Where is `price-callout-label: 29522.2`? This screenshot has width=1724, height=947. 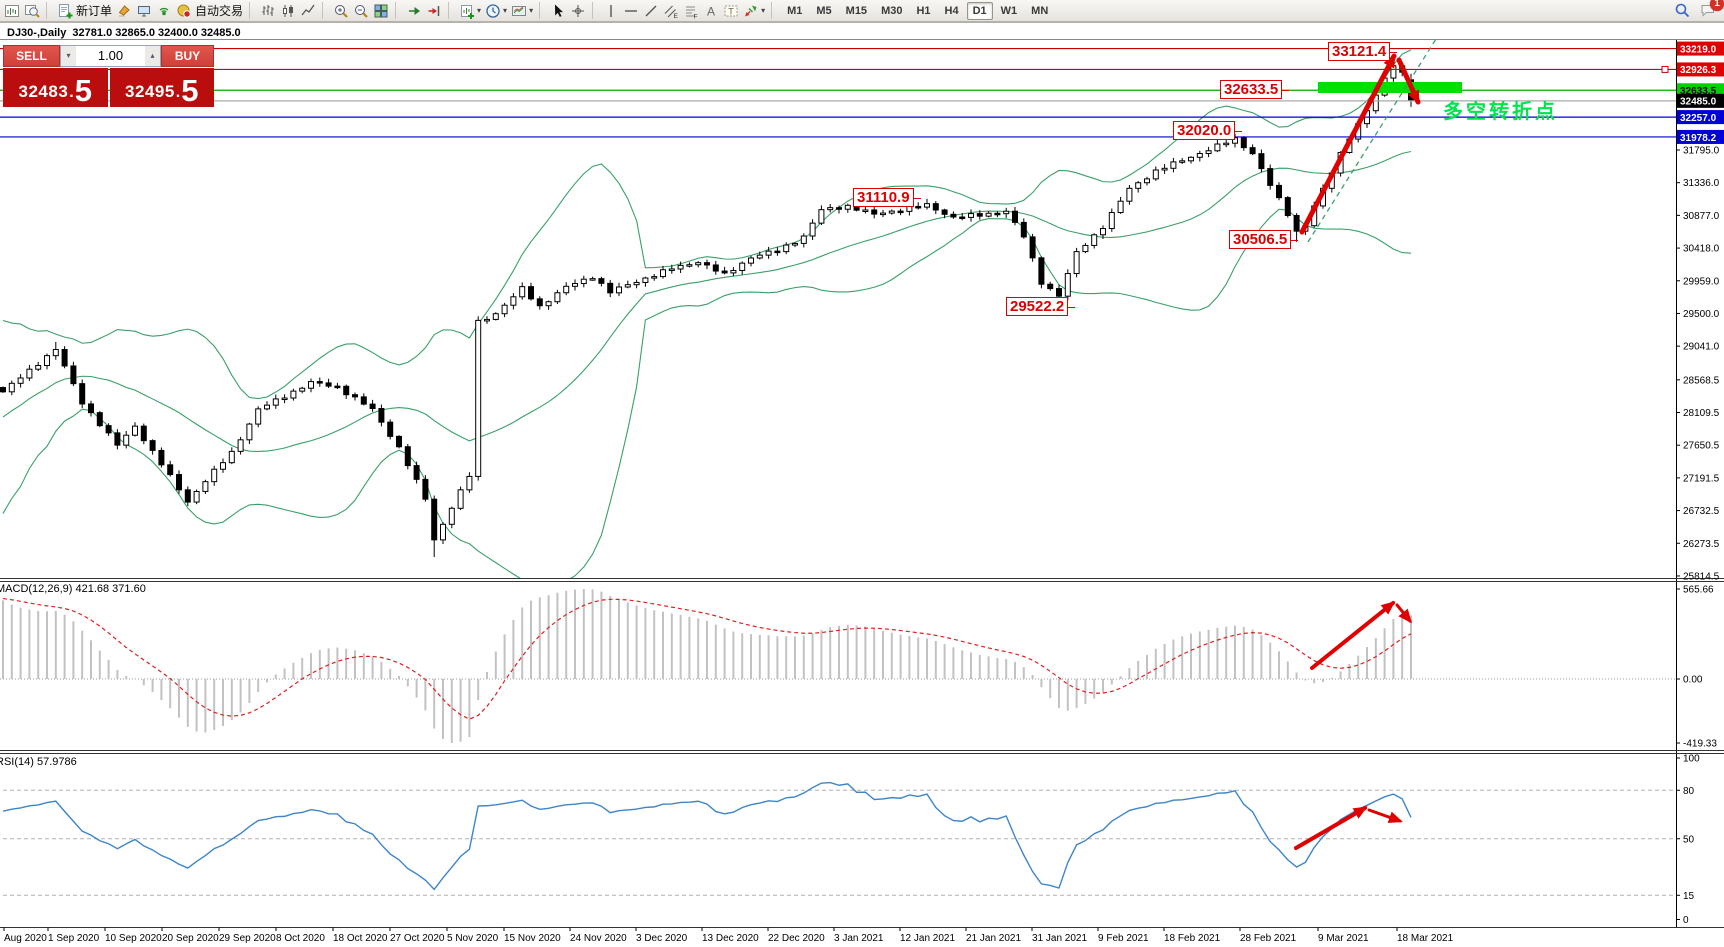
price-callout-label: 29522.2 is located at coordinates (1041, 306).